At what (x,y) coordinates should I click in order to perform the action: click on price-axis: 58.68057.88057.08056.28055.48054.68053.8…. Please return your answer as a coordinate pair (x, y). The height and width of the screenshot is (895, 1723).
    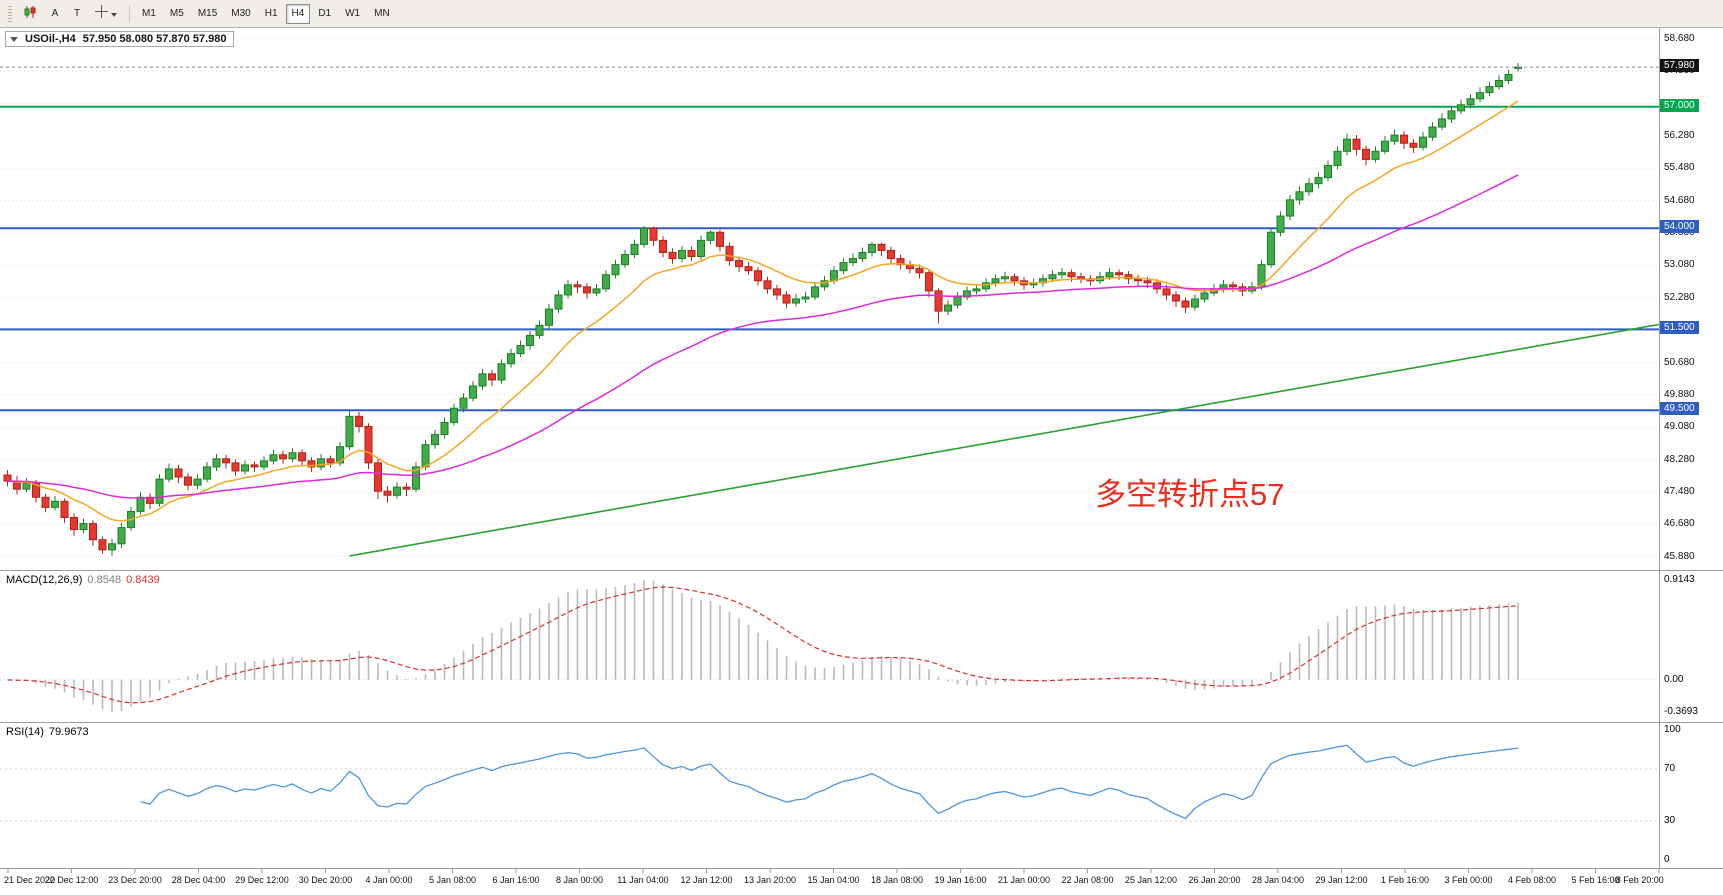
    Looking at the image, I should click on (1691, 448).